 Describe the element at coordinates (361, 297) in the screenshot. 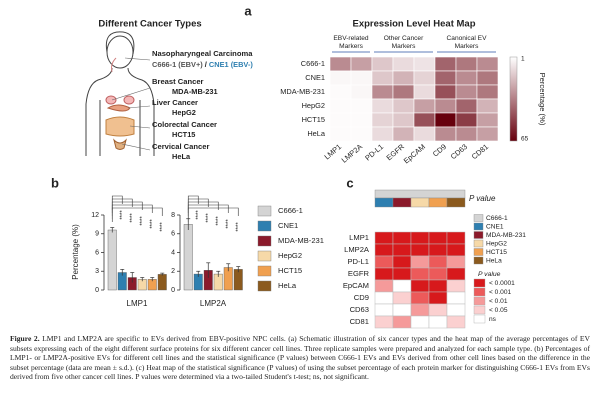

I see `row-label: CD9` at that location.